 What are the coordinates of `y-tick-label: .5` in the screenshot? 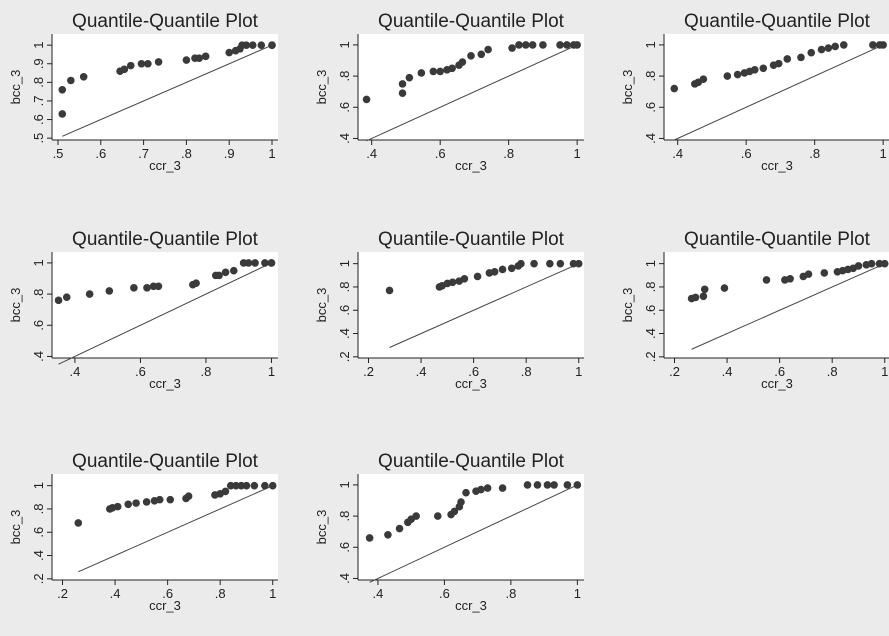 It's located at (38, 138).